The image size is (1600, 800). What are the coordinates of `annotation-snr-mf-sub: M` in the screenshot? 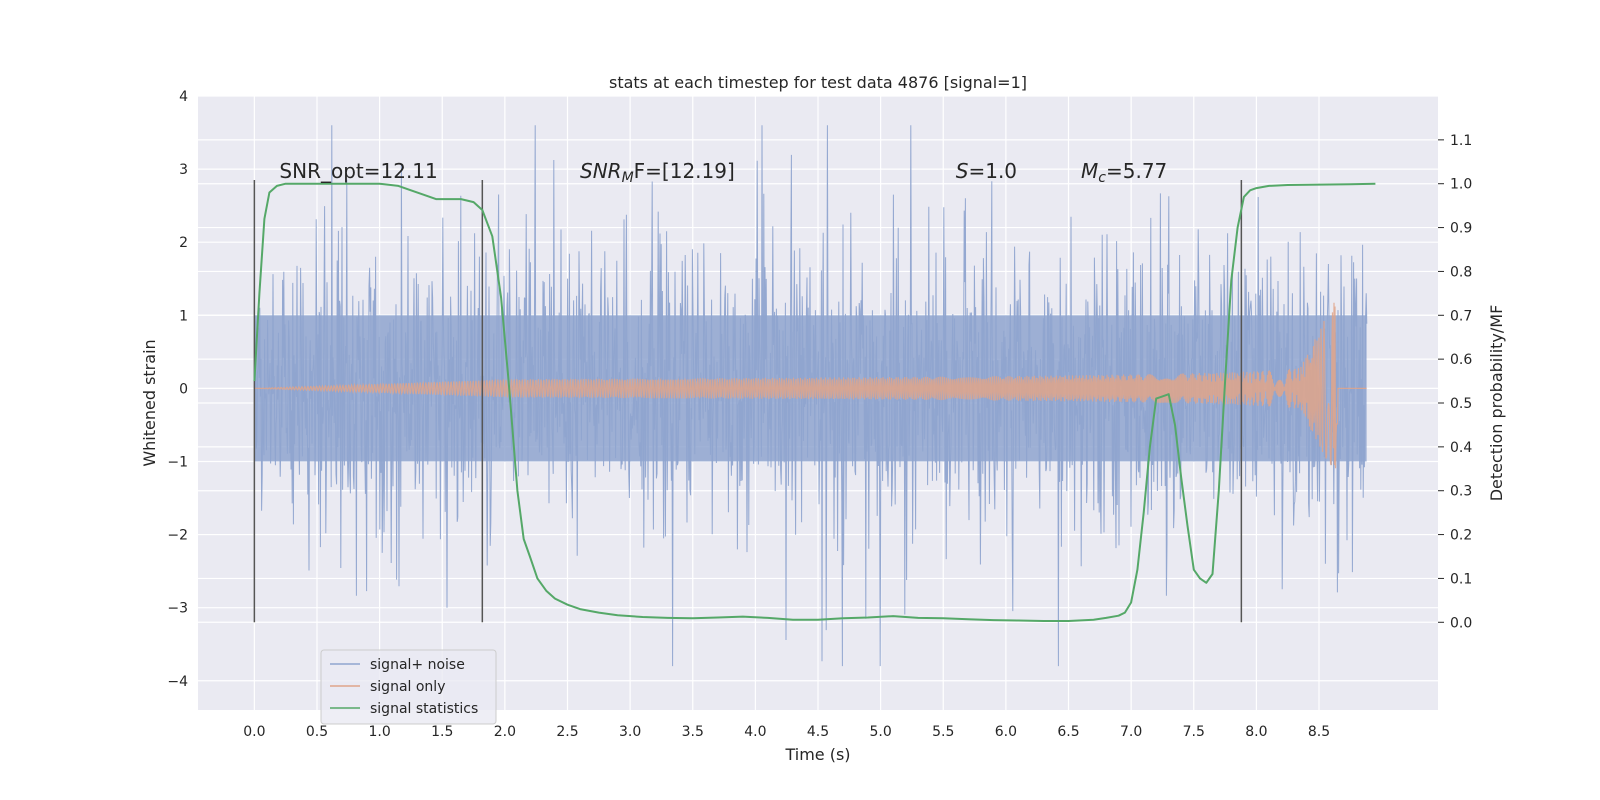 It's located at (628, 178).